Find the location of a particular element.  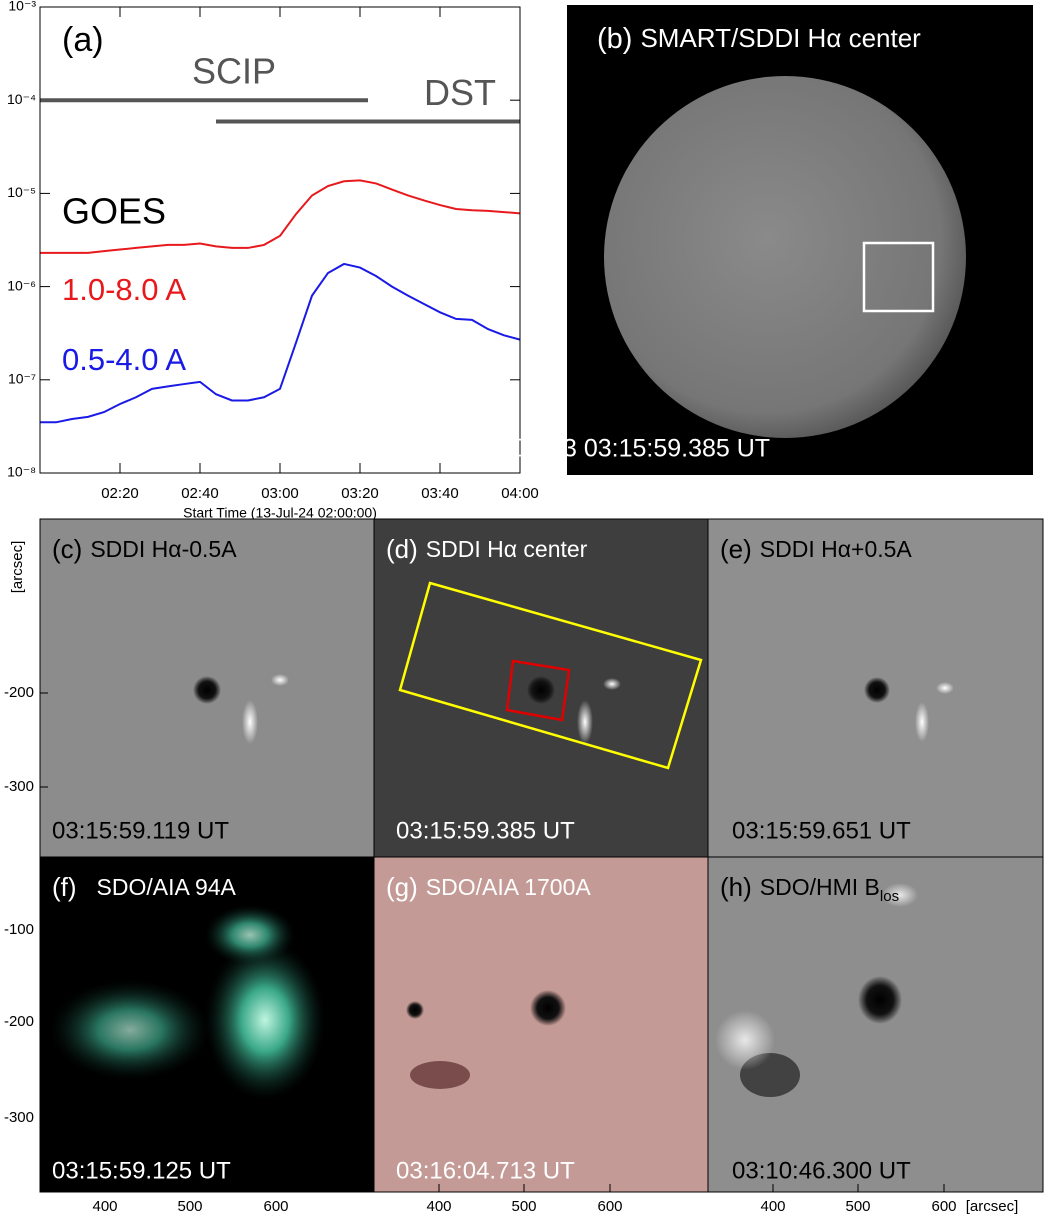

region-box is located at coordinates (898, 277).